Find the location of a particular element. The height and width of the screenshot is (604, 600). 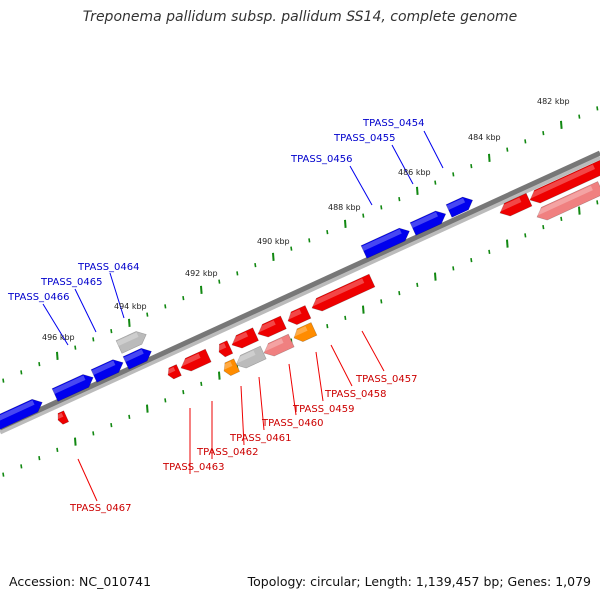

gene-arrow-tpass-0466-highlight is located at coordinates (17, 412).